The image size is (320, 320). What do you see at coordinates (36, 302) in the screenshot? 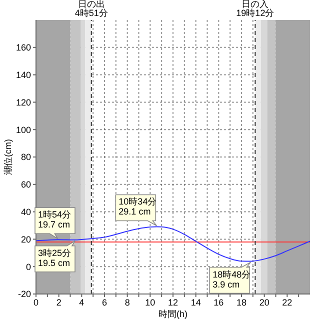
I see `x-tick-label: 0` at bounding box center [36, 302].